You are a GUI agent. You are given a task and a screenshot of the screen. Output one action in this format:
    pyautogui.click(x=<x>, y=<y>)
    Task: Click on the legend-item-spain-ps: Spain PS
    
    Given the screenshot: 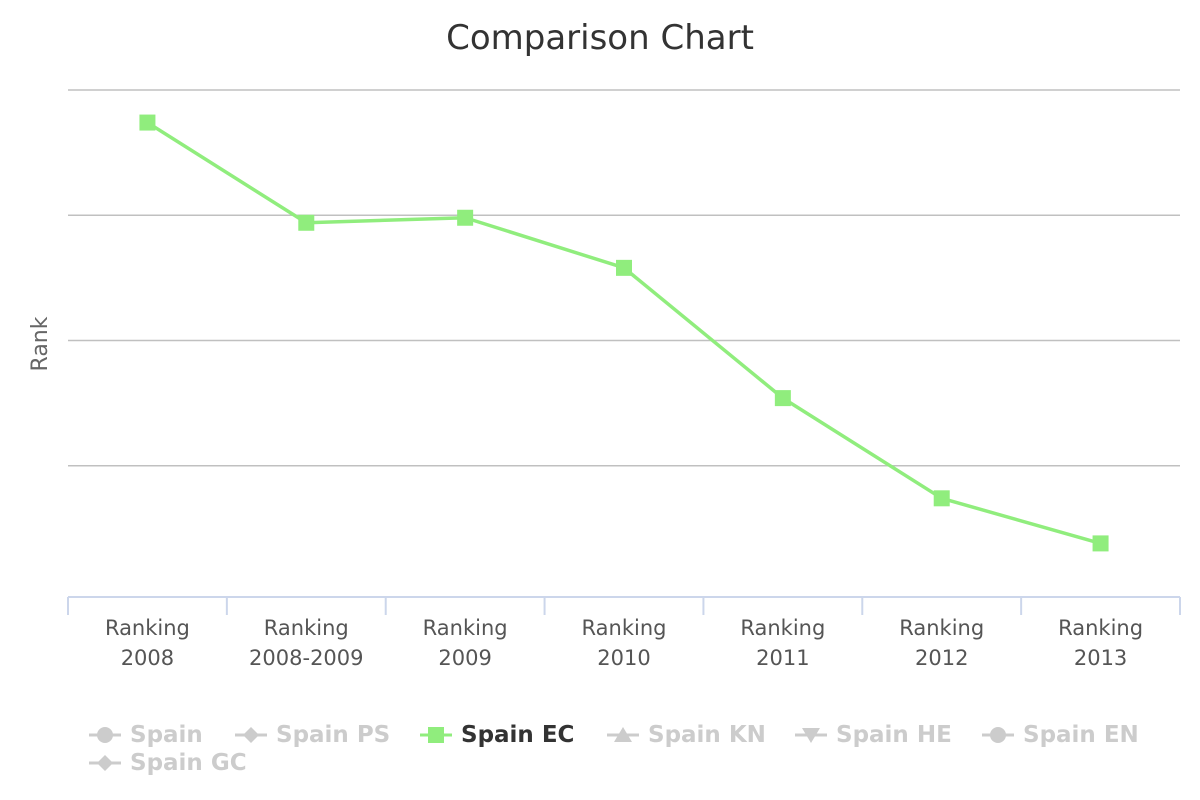 What is the action you would take?
    pyautogui.click(x=312, y=735)
    